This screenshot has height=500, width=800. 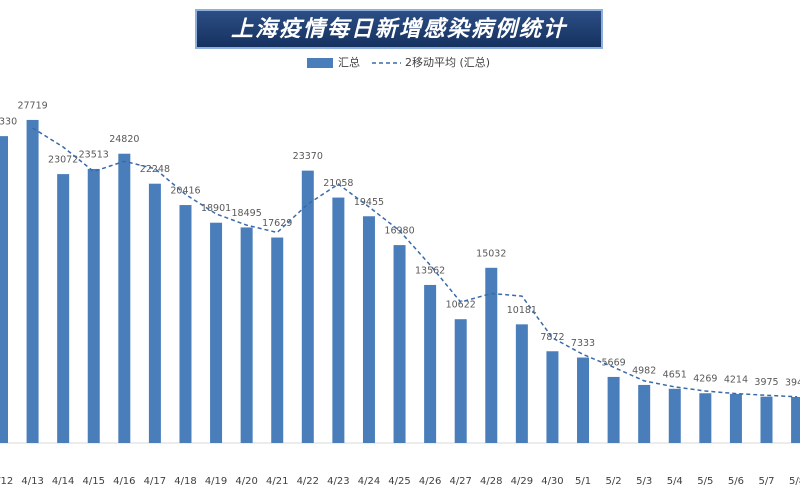 I want to click on value-label: 23370, so click(x=308, y=156).